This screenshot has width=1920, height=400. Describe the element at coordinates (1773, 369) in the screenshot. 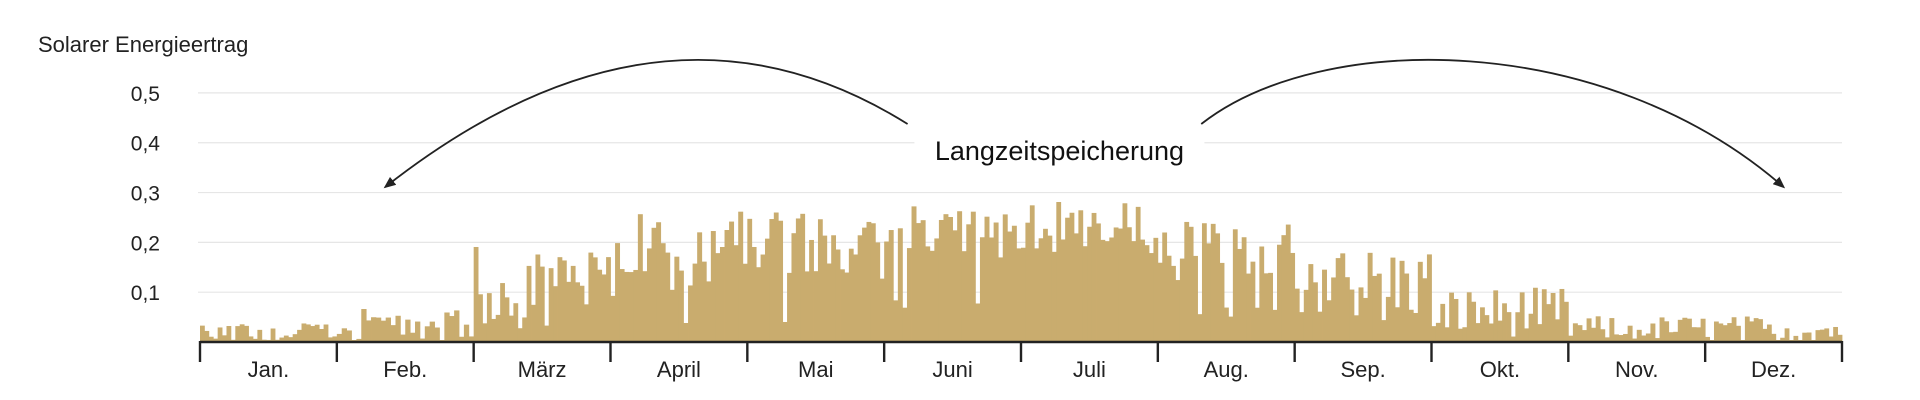

I see `month-label: Dez.` at that location.